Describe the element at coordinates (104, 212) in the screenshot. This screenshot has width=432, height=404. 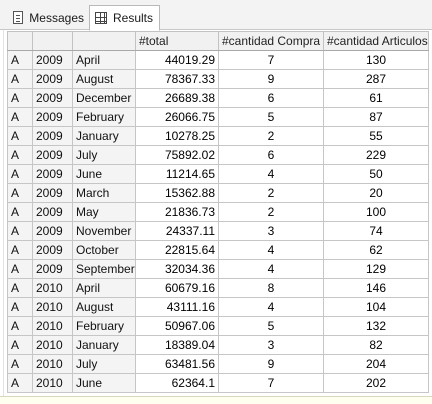
I see `cell-month: May` at that location.